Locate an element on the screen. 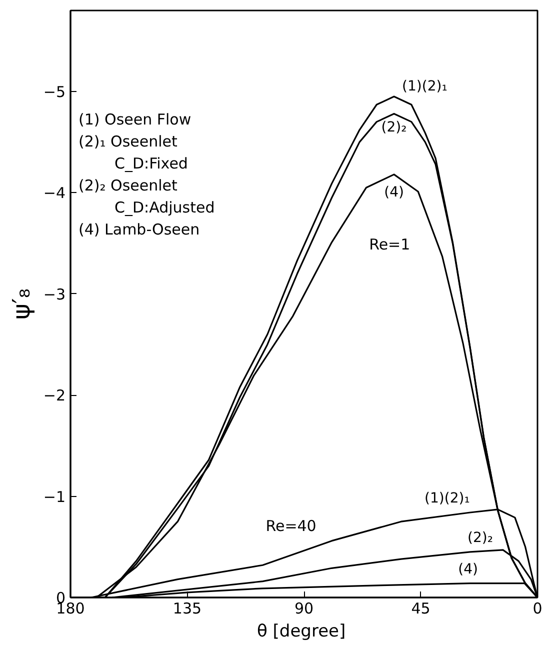 This screenshot has width=557, height=667. x-tick-label: 90 is located at coordinates (304, 609).